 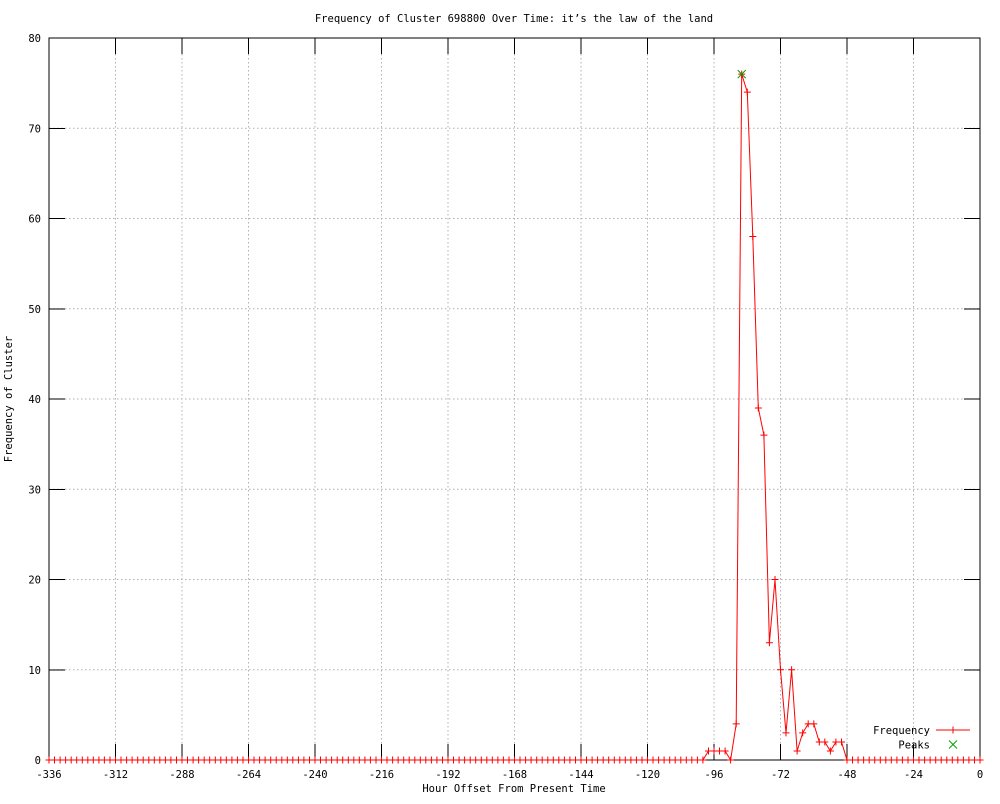 What do you see at coordinates (714, 775) in the screenshot?
I see `x-tick-label: -96` at bounding box center [714, 775].